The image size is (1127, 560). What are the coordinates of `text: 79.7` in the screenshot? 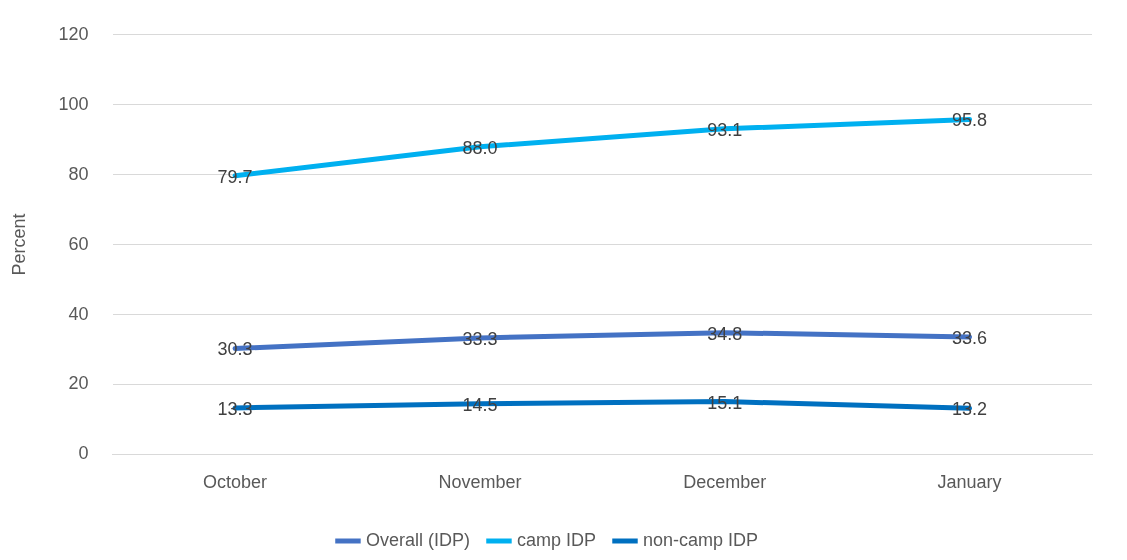 It's located at (235, 176).